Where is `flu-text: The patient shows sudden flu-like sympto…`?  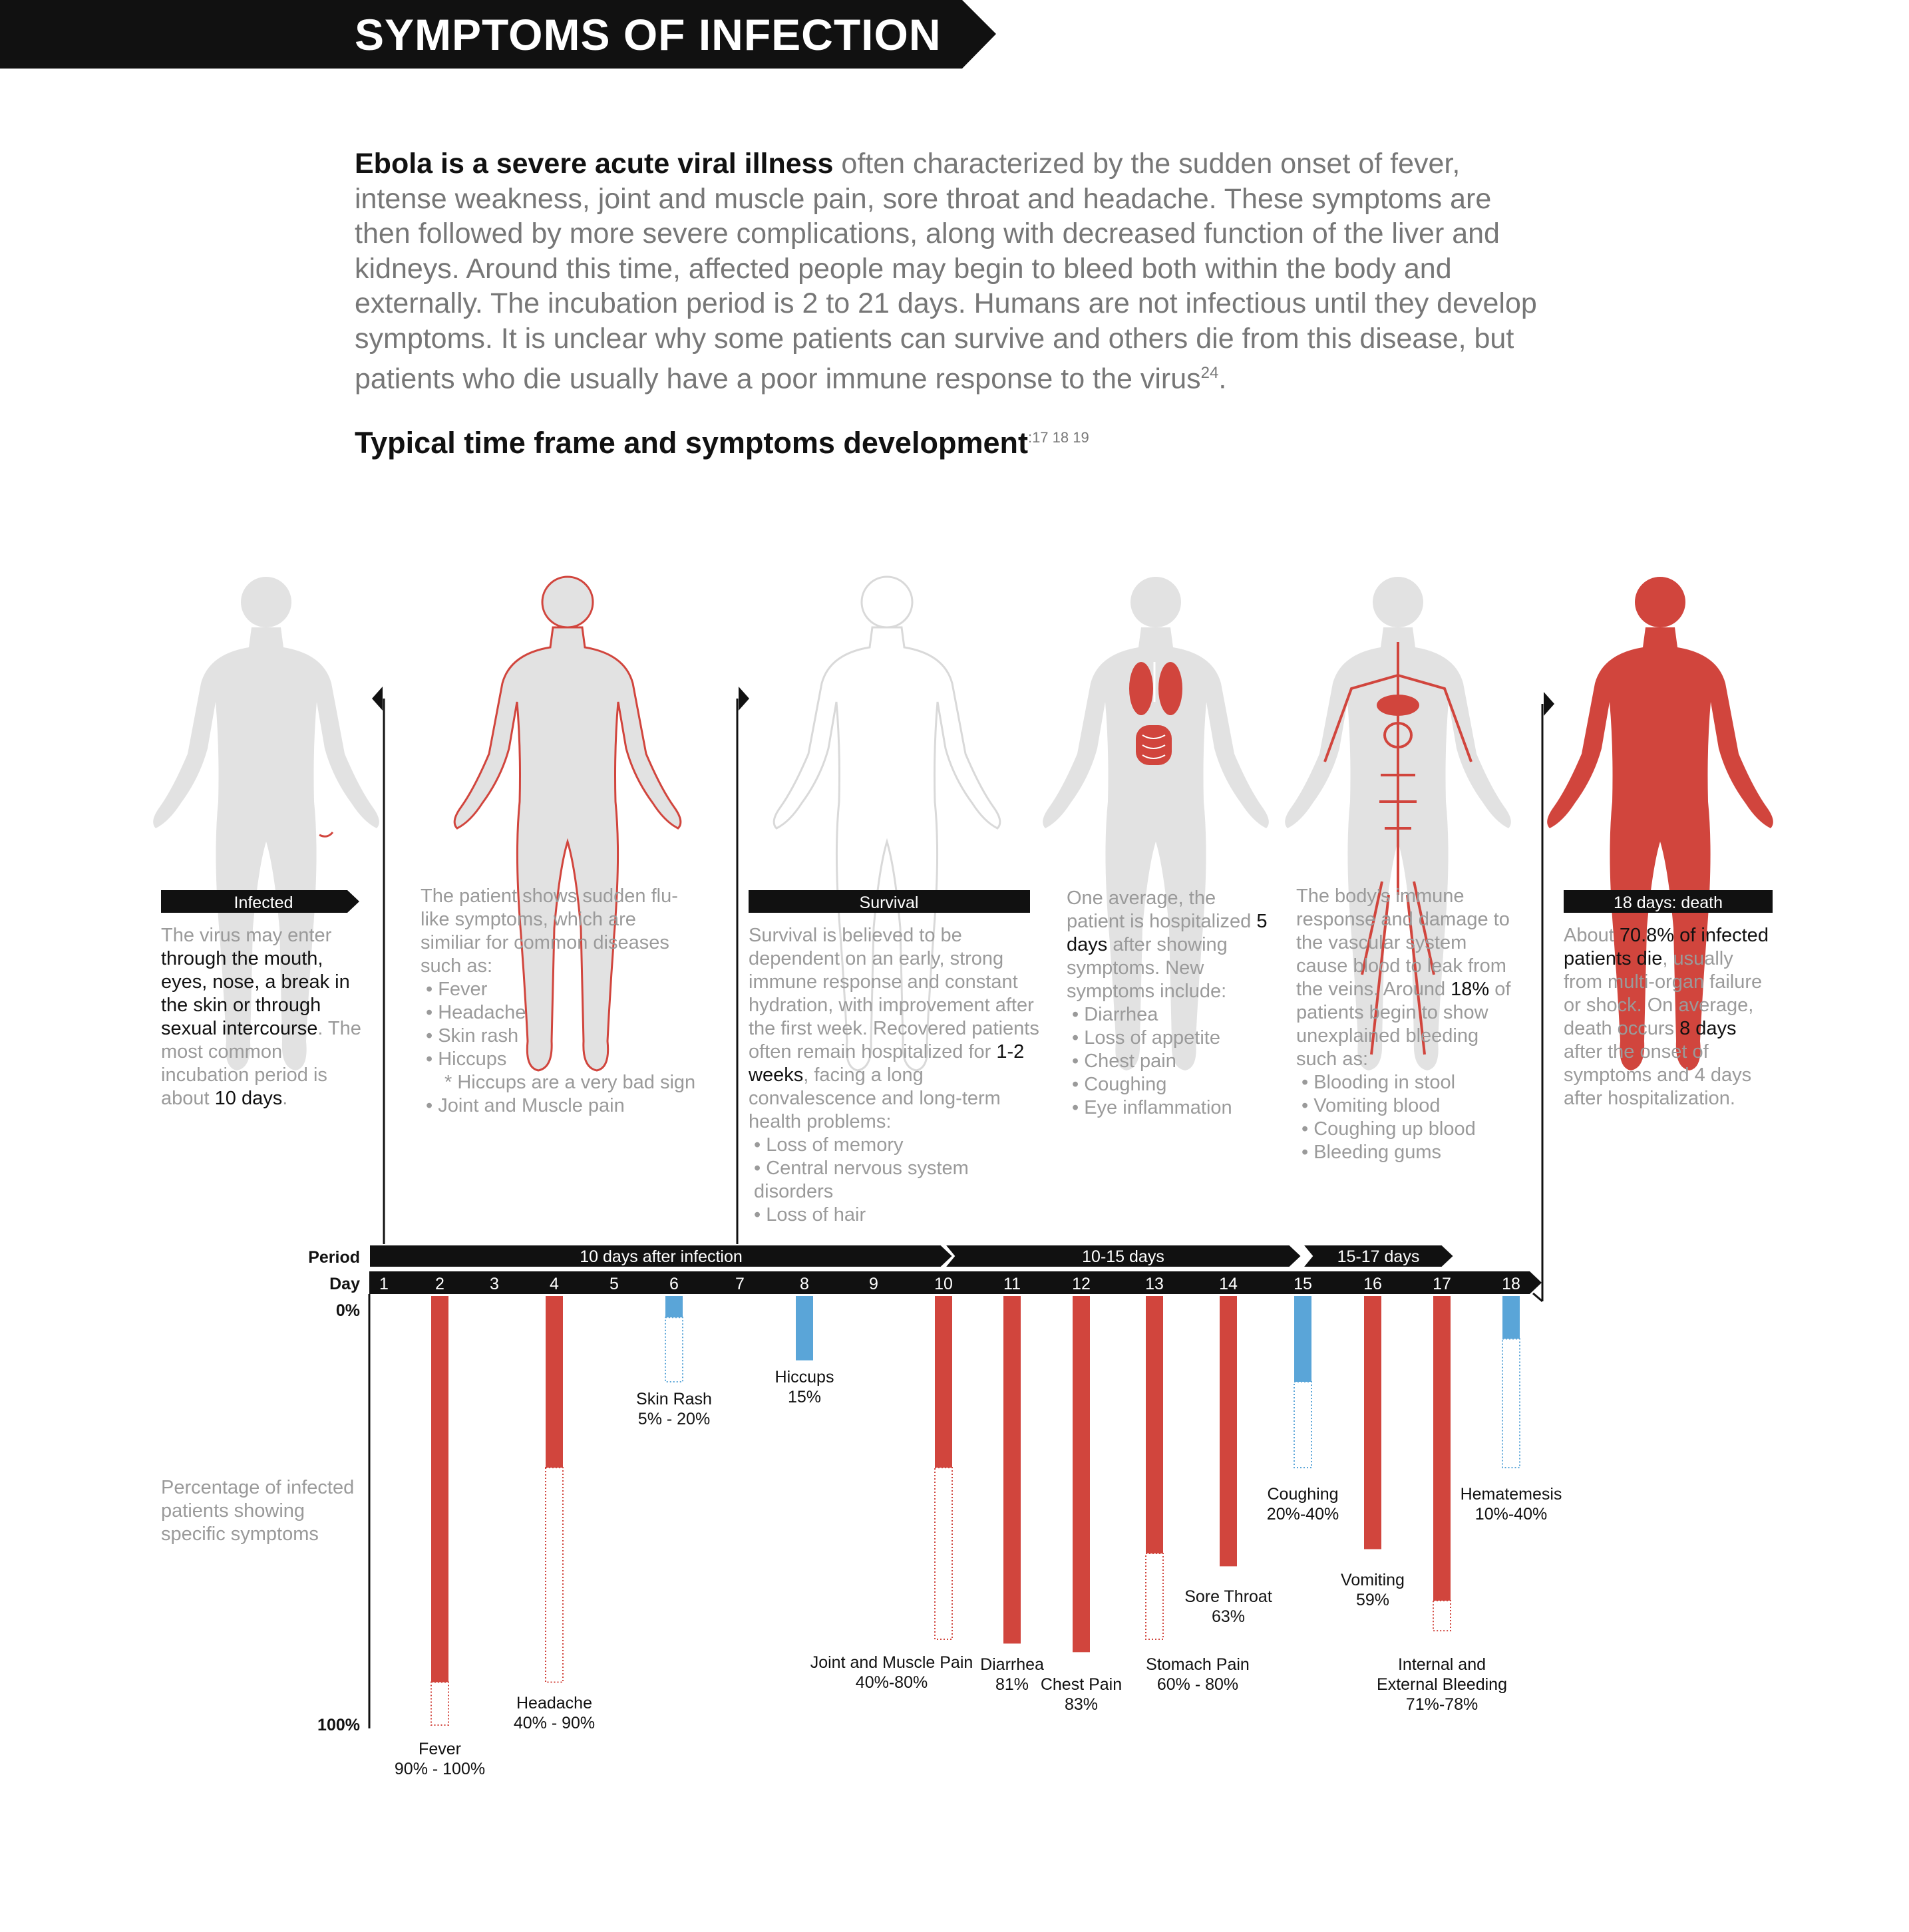
flu-text: The patient shows sudden flu-like sympto… is located at coordinates (549, 931).